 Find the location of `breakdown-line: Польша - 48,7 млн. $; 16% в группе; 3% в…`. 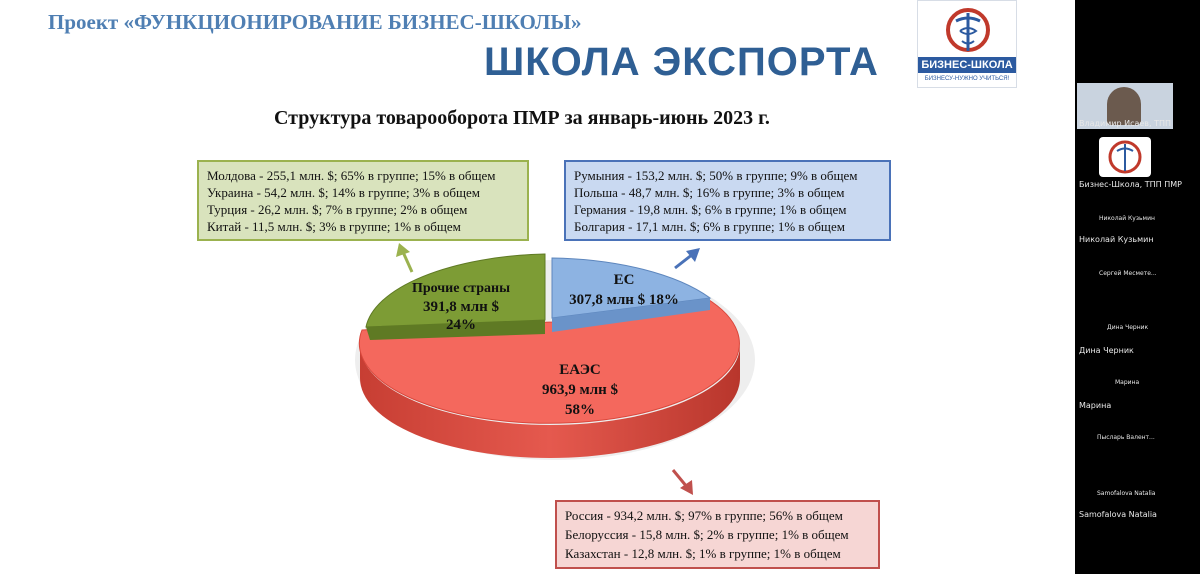

breakdown-line: Польша - 48,7 млн. $; 16% в группе; 3% в… is located at coordinates (709, 192).